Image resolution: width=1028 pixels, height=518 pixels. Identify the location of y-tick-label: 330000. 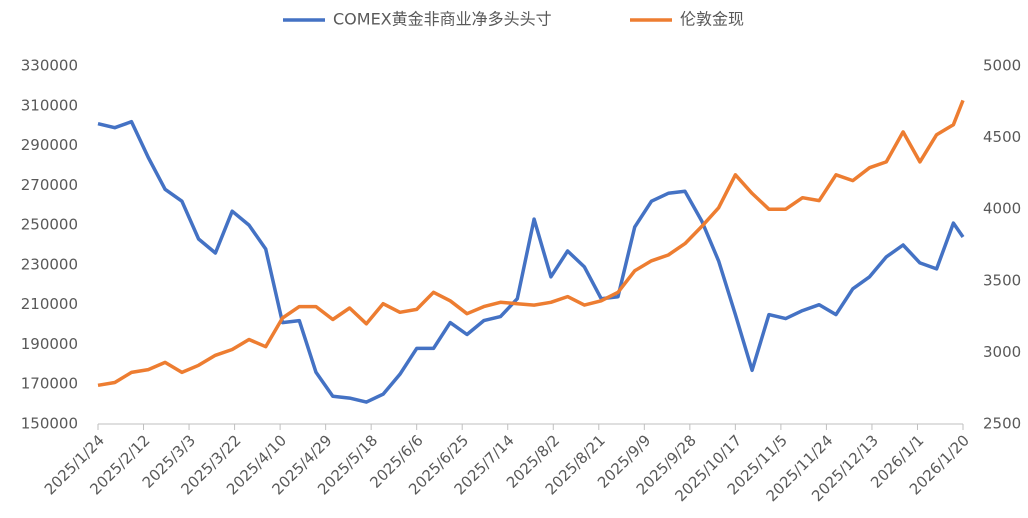
(49, 66).